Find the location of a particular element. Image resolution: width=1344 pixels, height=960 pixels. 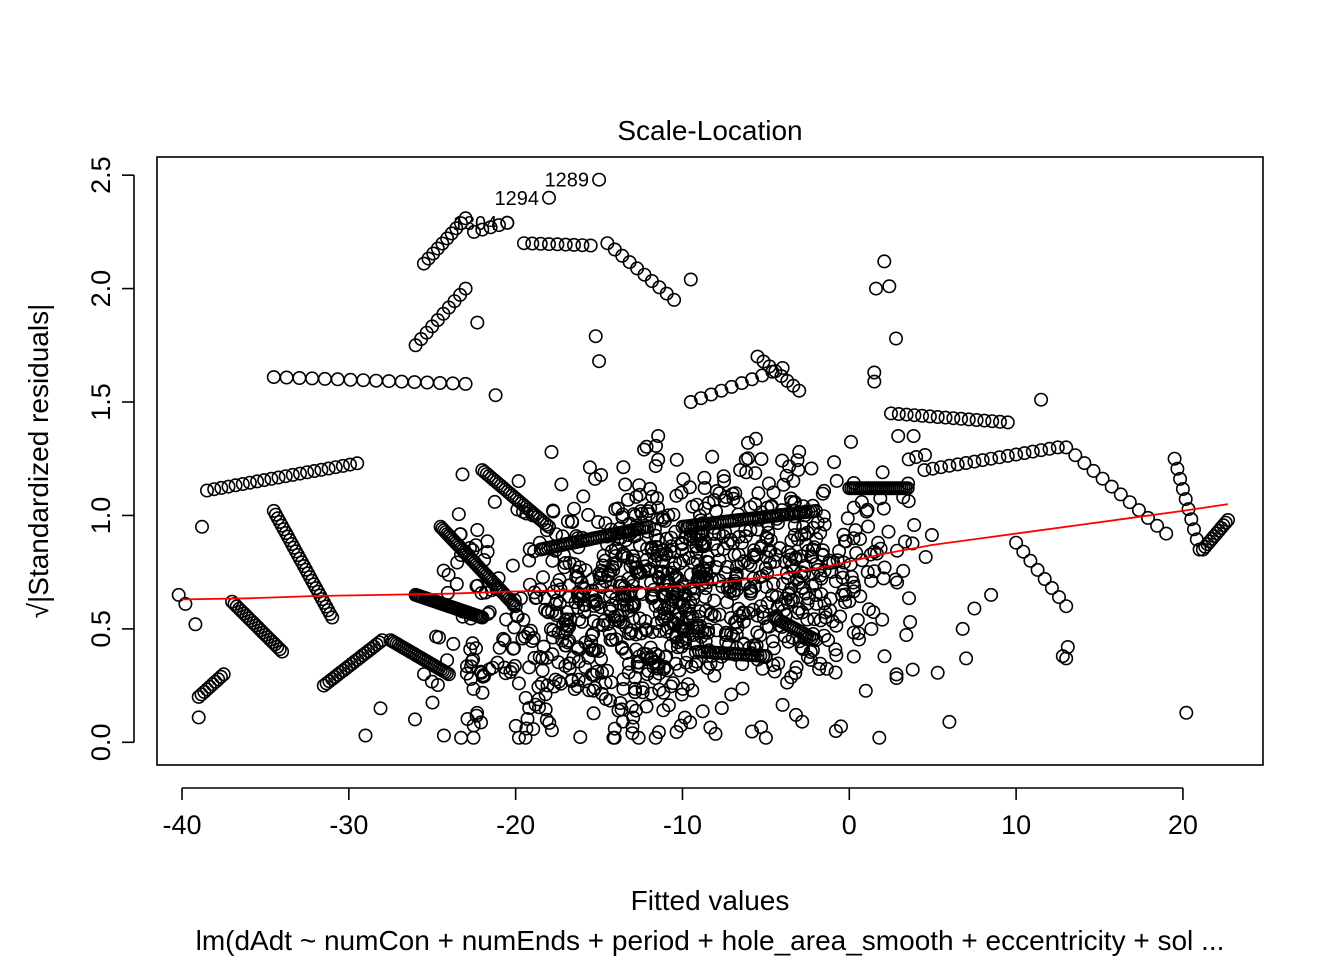

smoother-line is located at coordinates (705, 552).